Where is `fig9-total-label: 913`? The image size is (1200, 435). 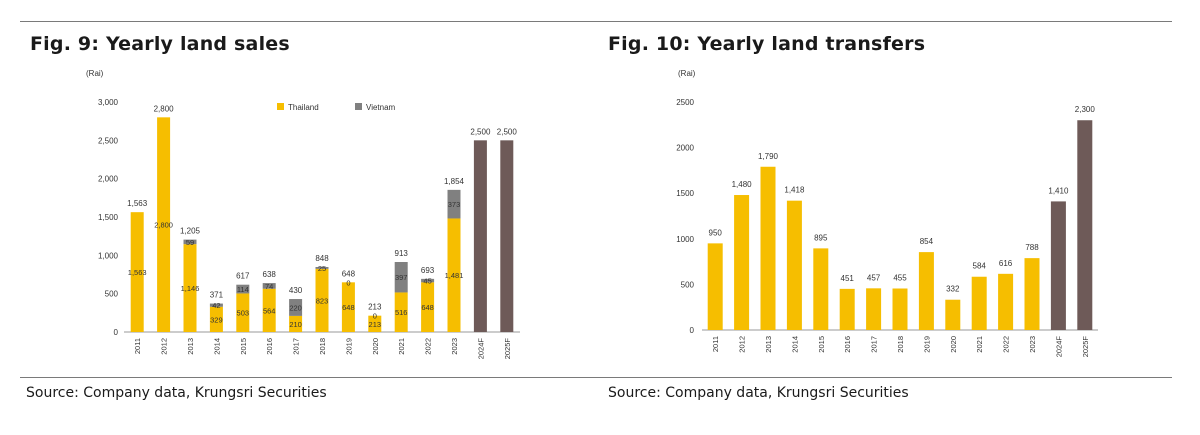
fig9-total-label: 913 is located at coordinates (402, 253).